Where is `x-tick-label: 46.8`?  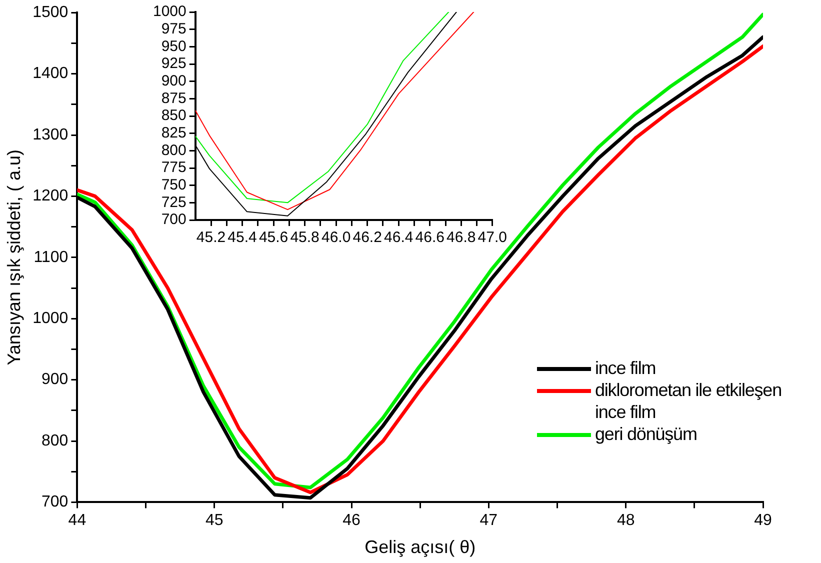 x-tick-label: 46.8 is located at coordinates (461, 237).